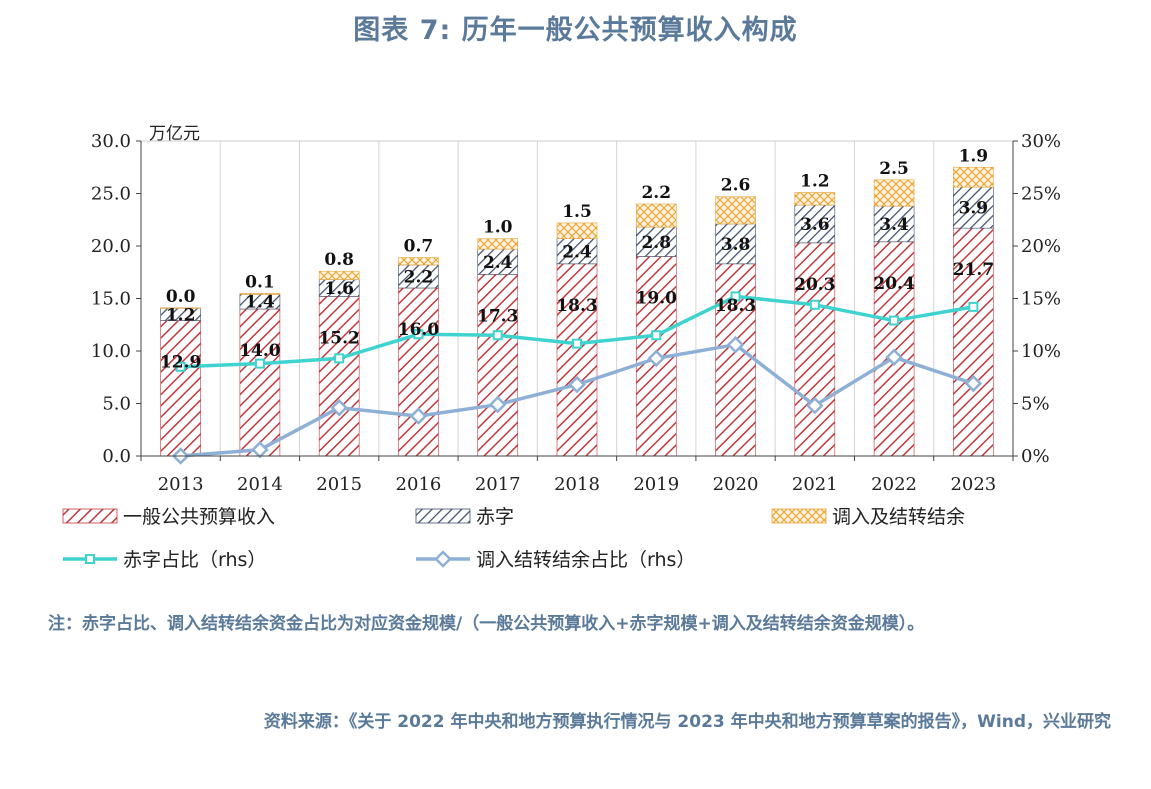  I want to click on y-right-tick-label: 30%, so click(1041, 141).